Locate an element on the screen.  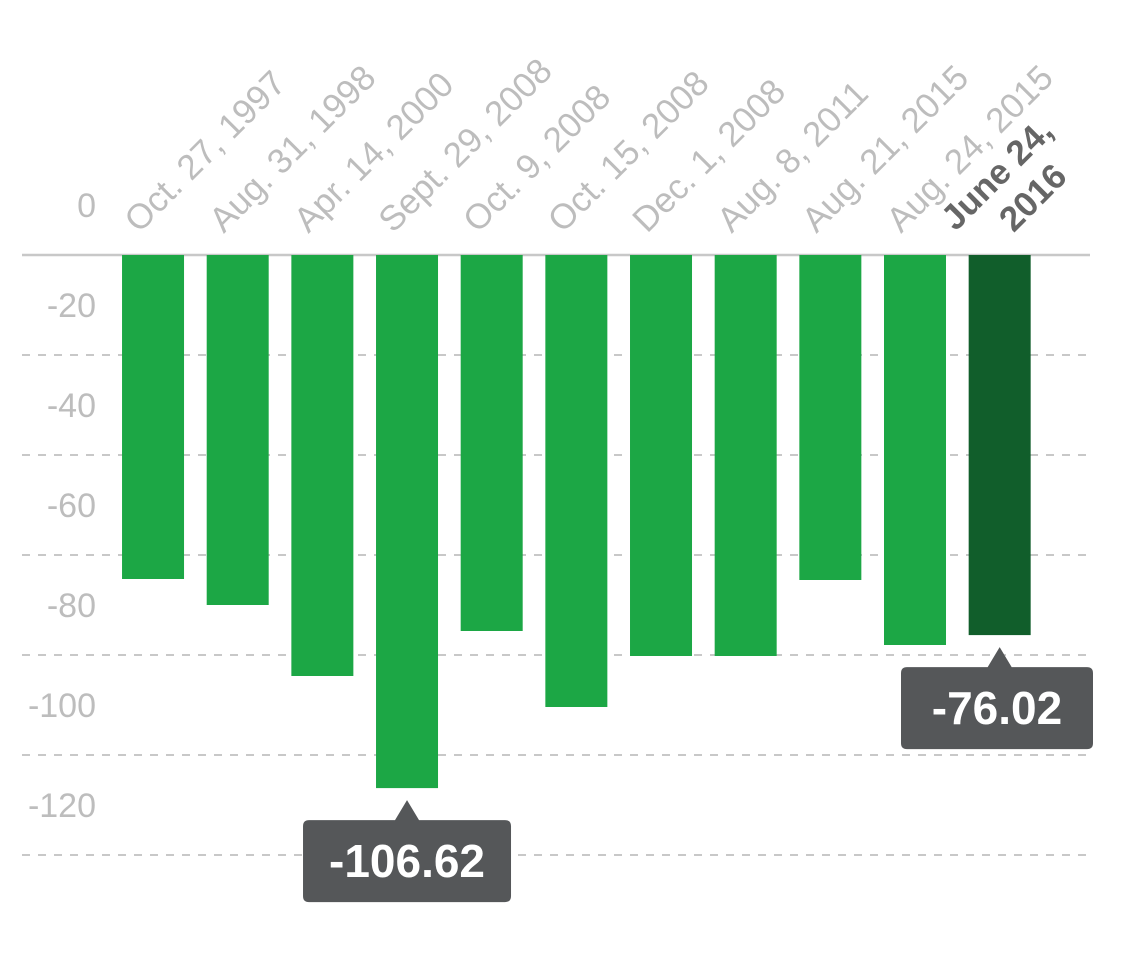
value-label: -76.02 is located at coordinates (997, 708).